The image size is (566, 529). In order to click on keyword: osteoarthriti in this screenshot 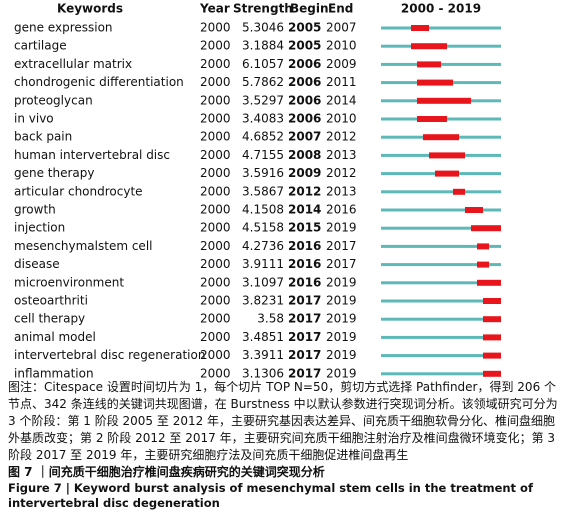, I will do `click(51, 301)`.